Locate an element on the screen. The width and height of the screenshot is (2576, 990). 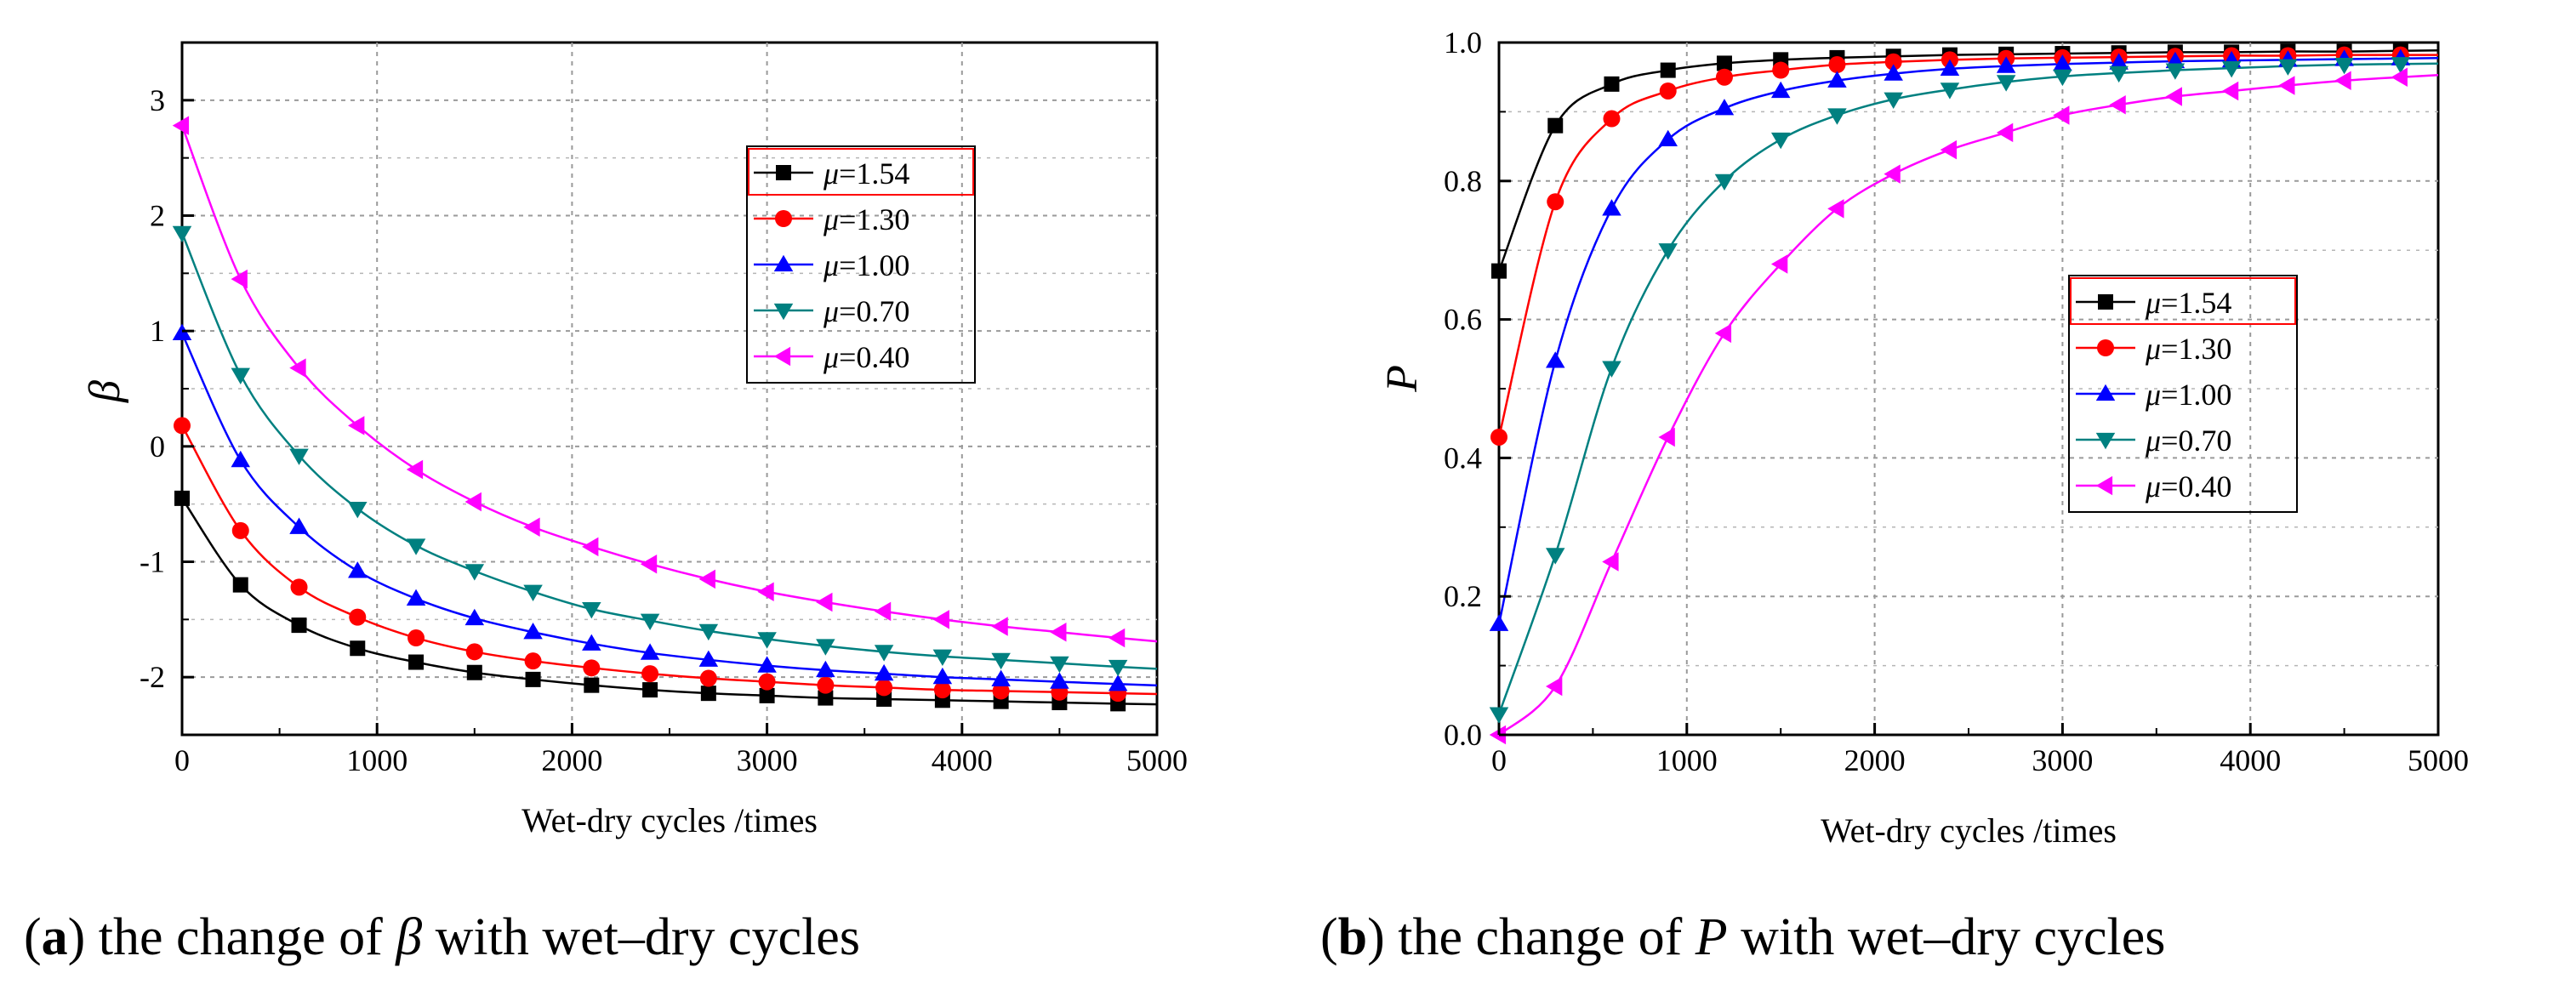
panel-b-legend: μ=1.54μ=1.30μ=1.00μ=0.70μ=0.40 is located at coordinates (2183, 394).